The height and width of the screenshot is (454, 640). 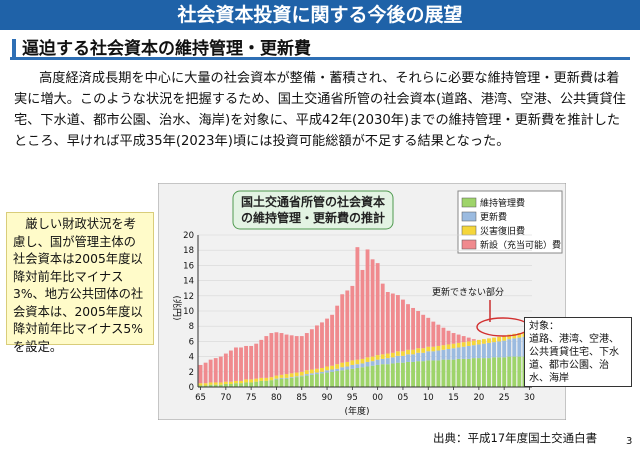 I want to click on slide-title: 社会資本投資に関する今後の展望, so click(x=320, y=15).